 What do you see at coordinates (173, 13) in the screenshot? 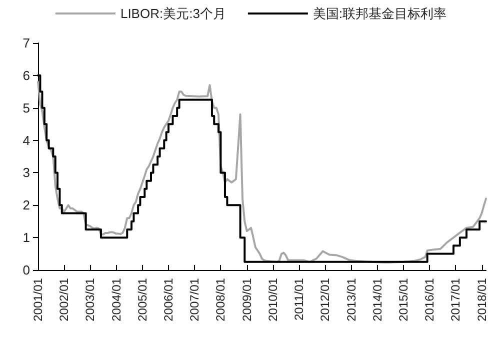
I see `legend-label: LIBOR:美元:3个月` at bounding box center [173, 13].